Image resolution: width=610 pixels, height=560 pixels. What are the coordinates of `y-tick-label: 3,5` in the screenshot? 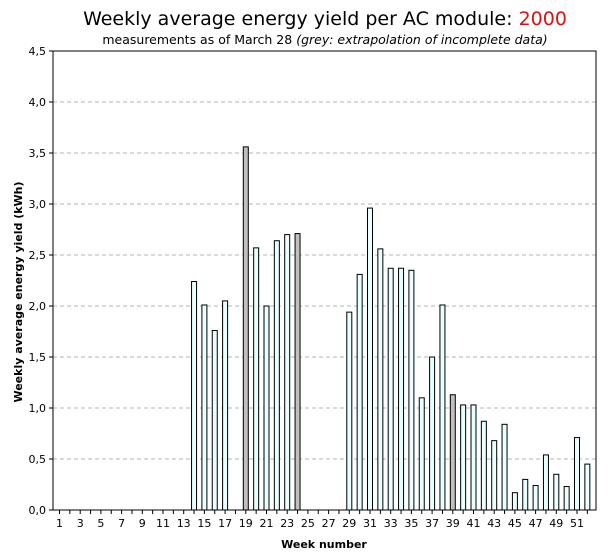 It's located at (38, 153).